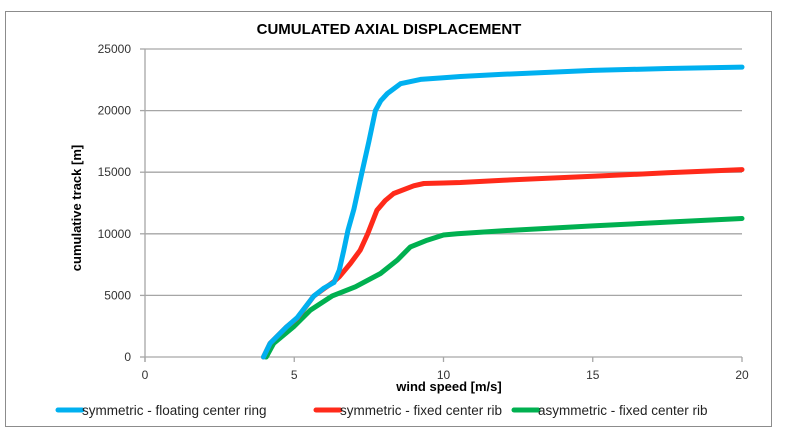 The width and height of the screenshot is (785, 441). I want to click on y-tick-label: 0, so click(127, 357).